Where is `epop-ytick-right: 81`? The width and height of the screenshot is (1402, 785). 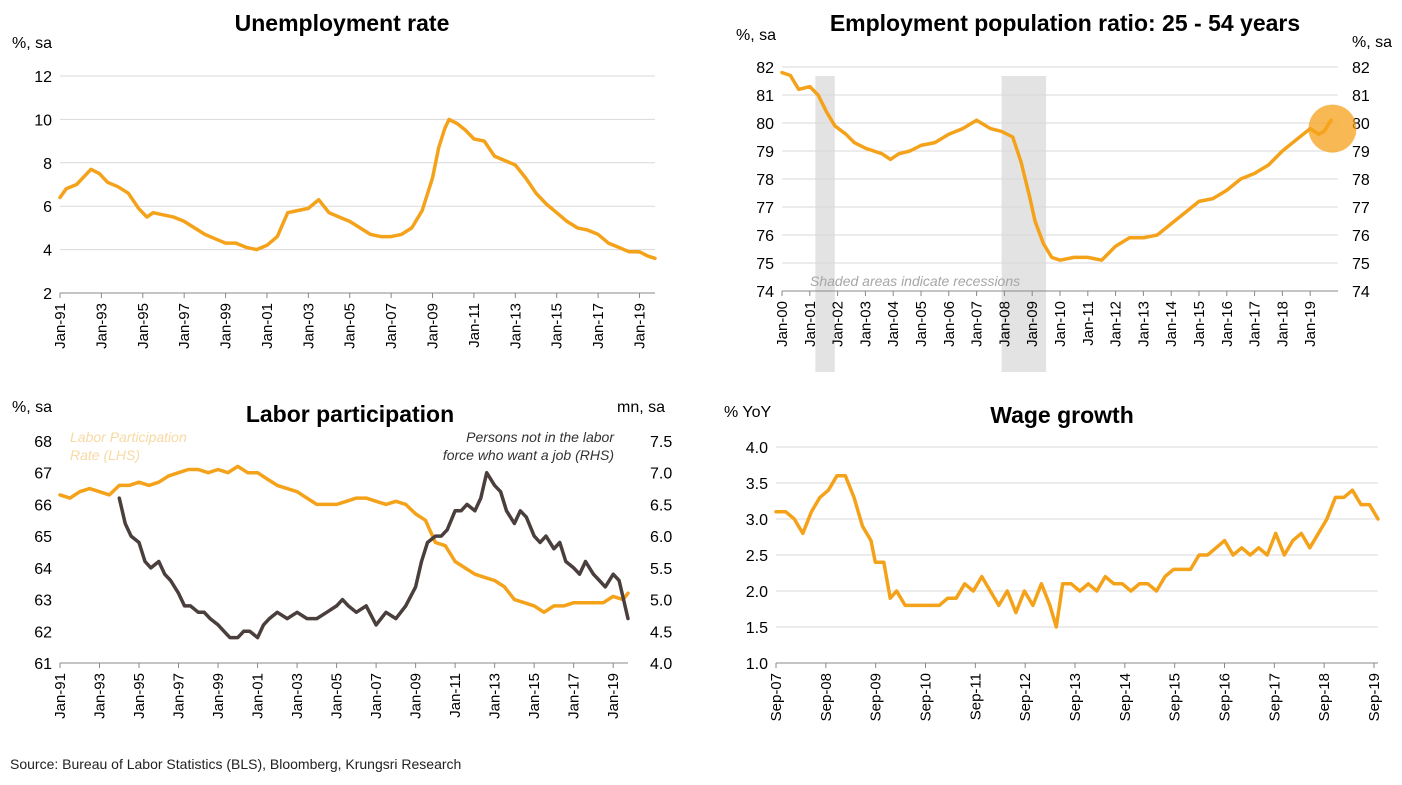 epop-ytick-right: 81 is located at coordinates (1361, 96).